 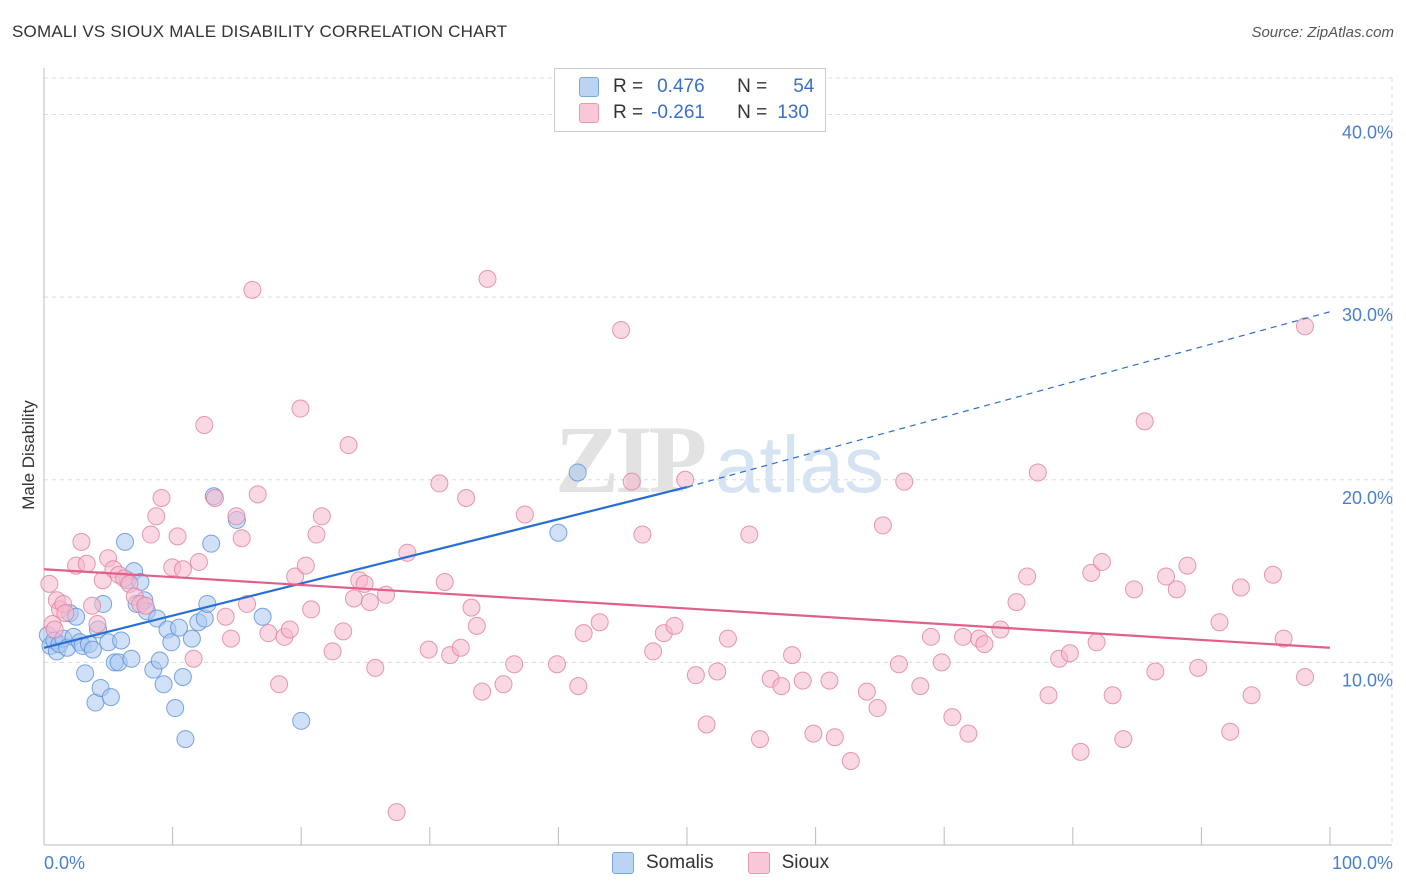 What do you see at coordinates (694, 113) in the screenshot?
I see `legend-row-sioux: R = -0.261 N = 130` at bounding box center [694, 113].